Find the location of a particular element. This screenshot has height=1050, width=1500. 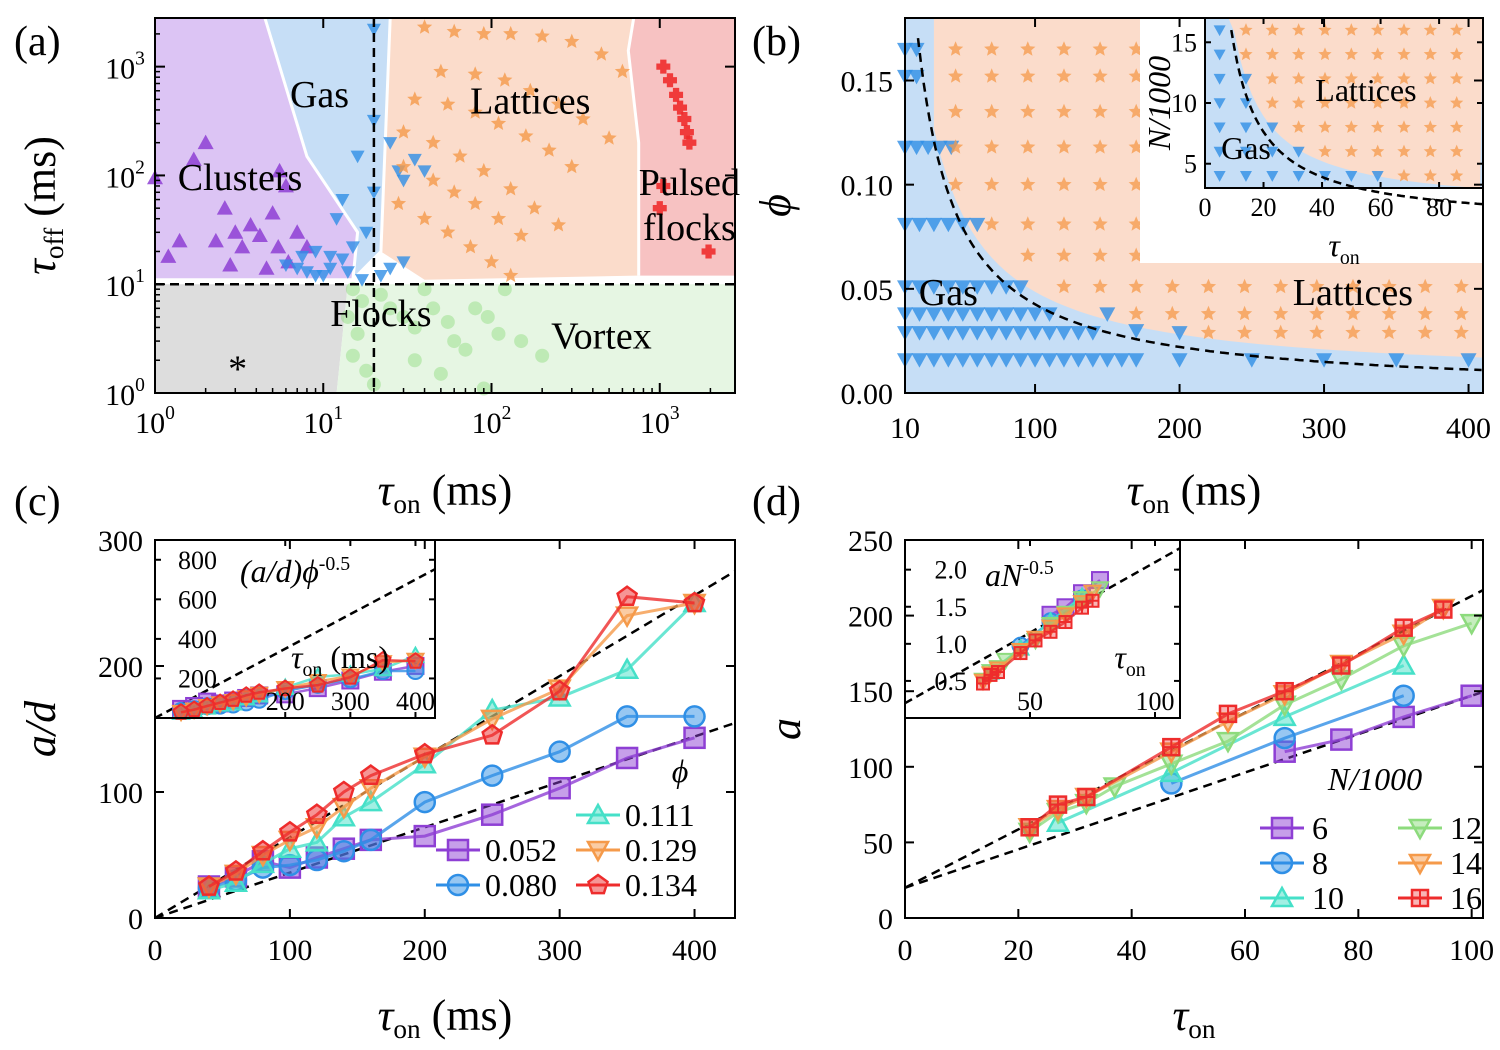

inset-point-0.134 is located at coordinates (350, 676).